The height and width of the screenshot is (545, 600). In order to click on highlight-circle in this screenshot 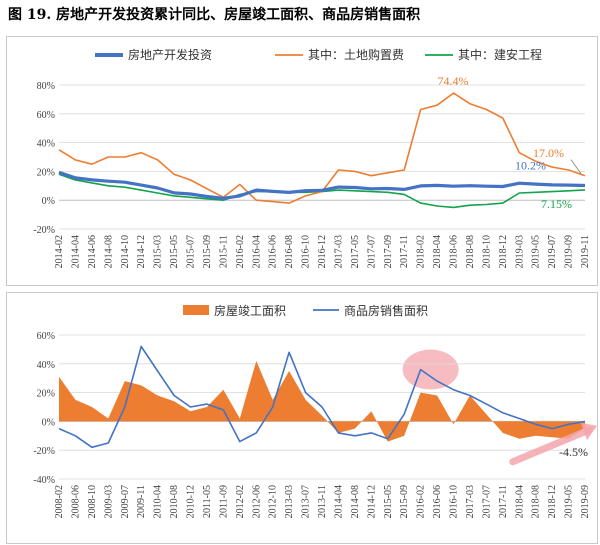, I will do `click(430, 369)`.